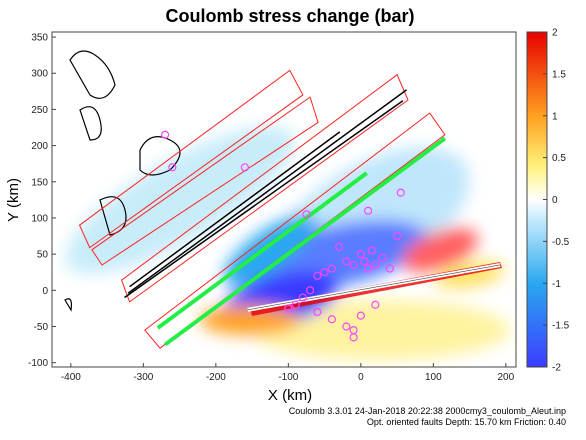  What do you see at coordinates (39, 182) in the screenshot?
I see `y-tick-label: 150` at bounding box center [39, 182].